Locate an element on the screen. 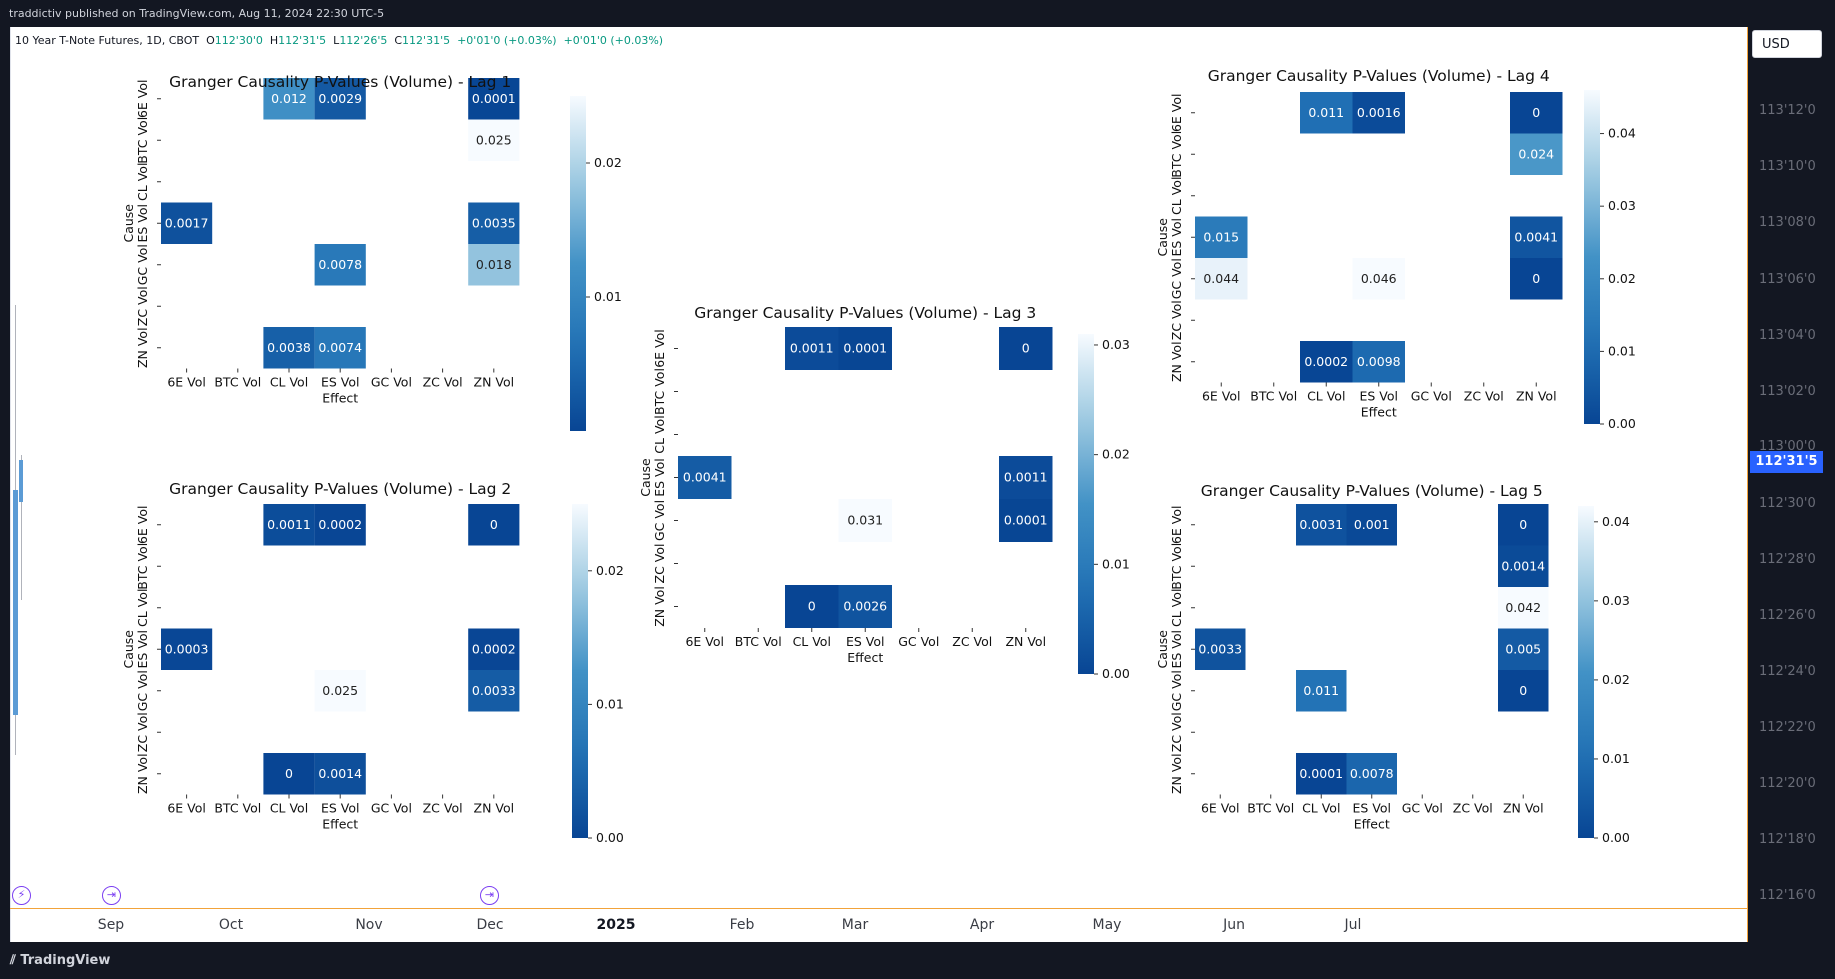 This screenshot has width=1835, height=979. x-axis-label: Effect is located at coordinates (1372, 824).